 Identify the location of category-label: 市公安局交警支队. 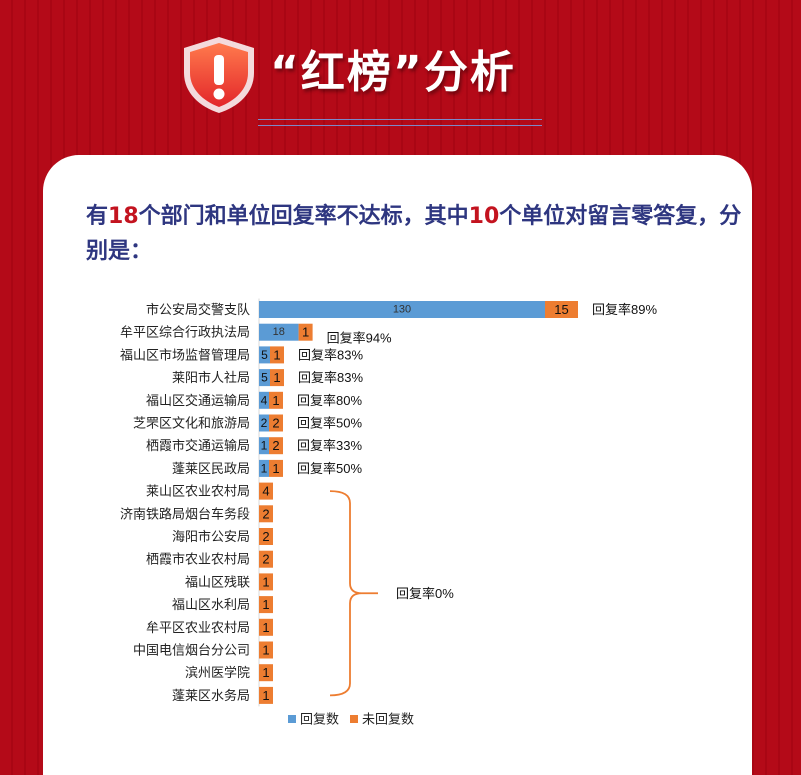
(198, 309).